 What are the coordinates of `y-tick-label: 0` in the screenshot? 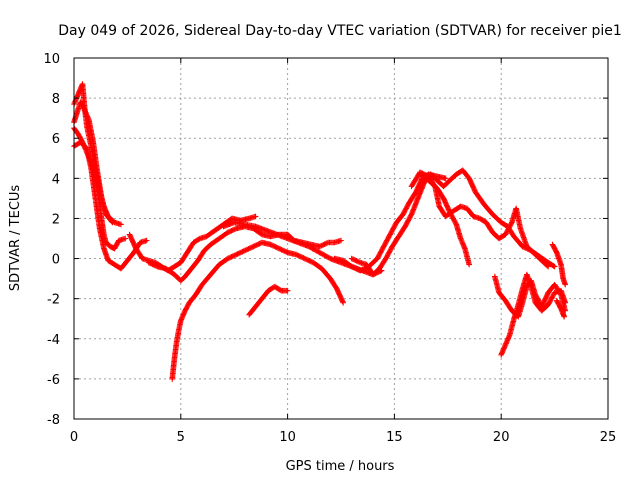 It's located at (56, 260).